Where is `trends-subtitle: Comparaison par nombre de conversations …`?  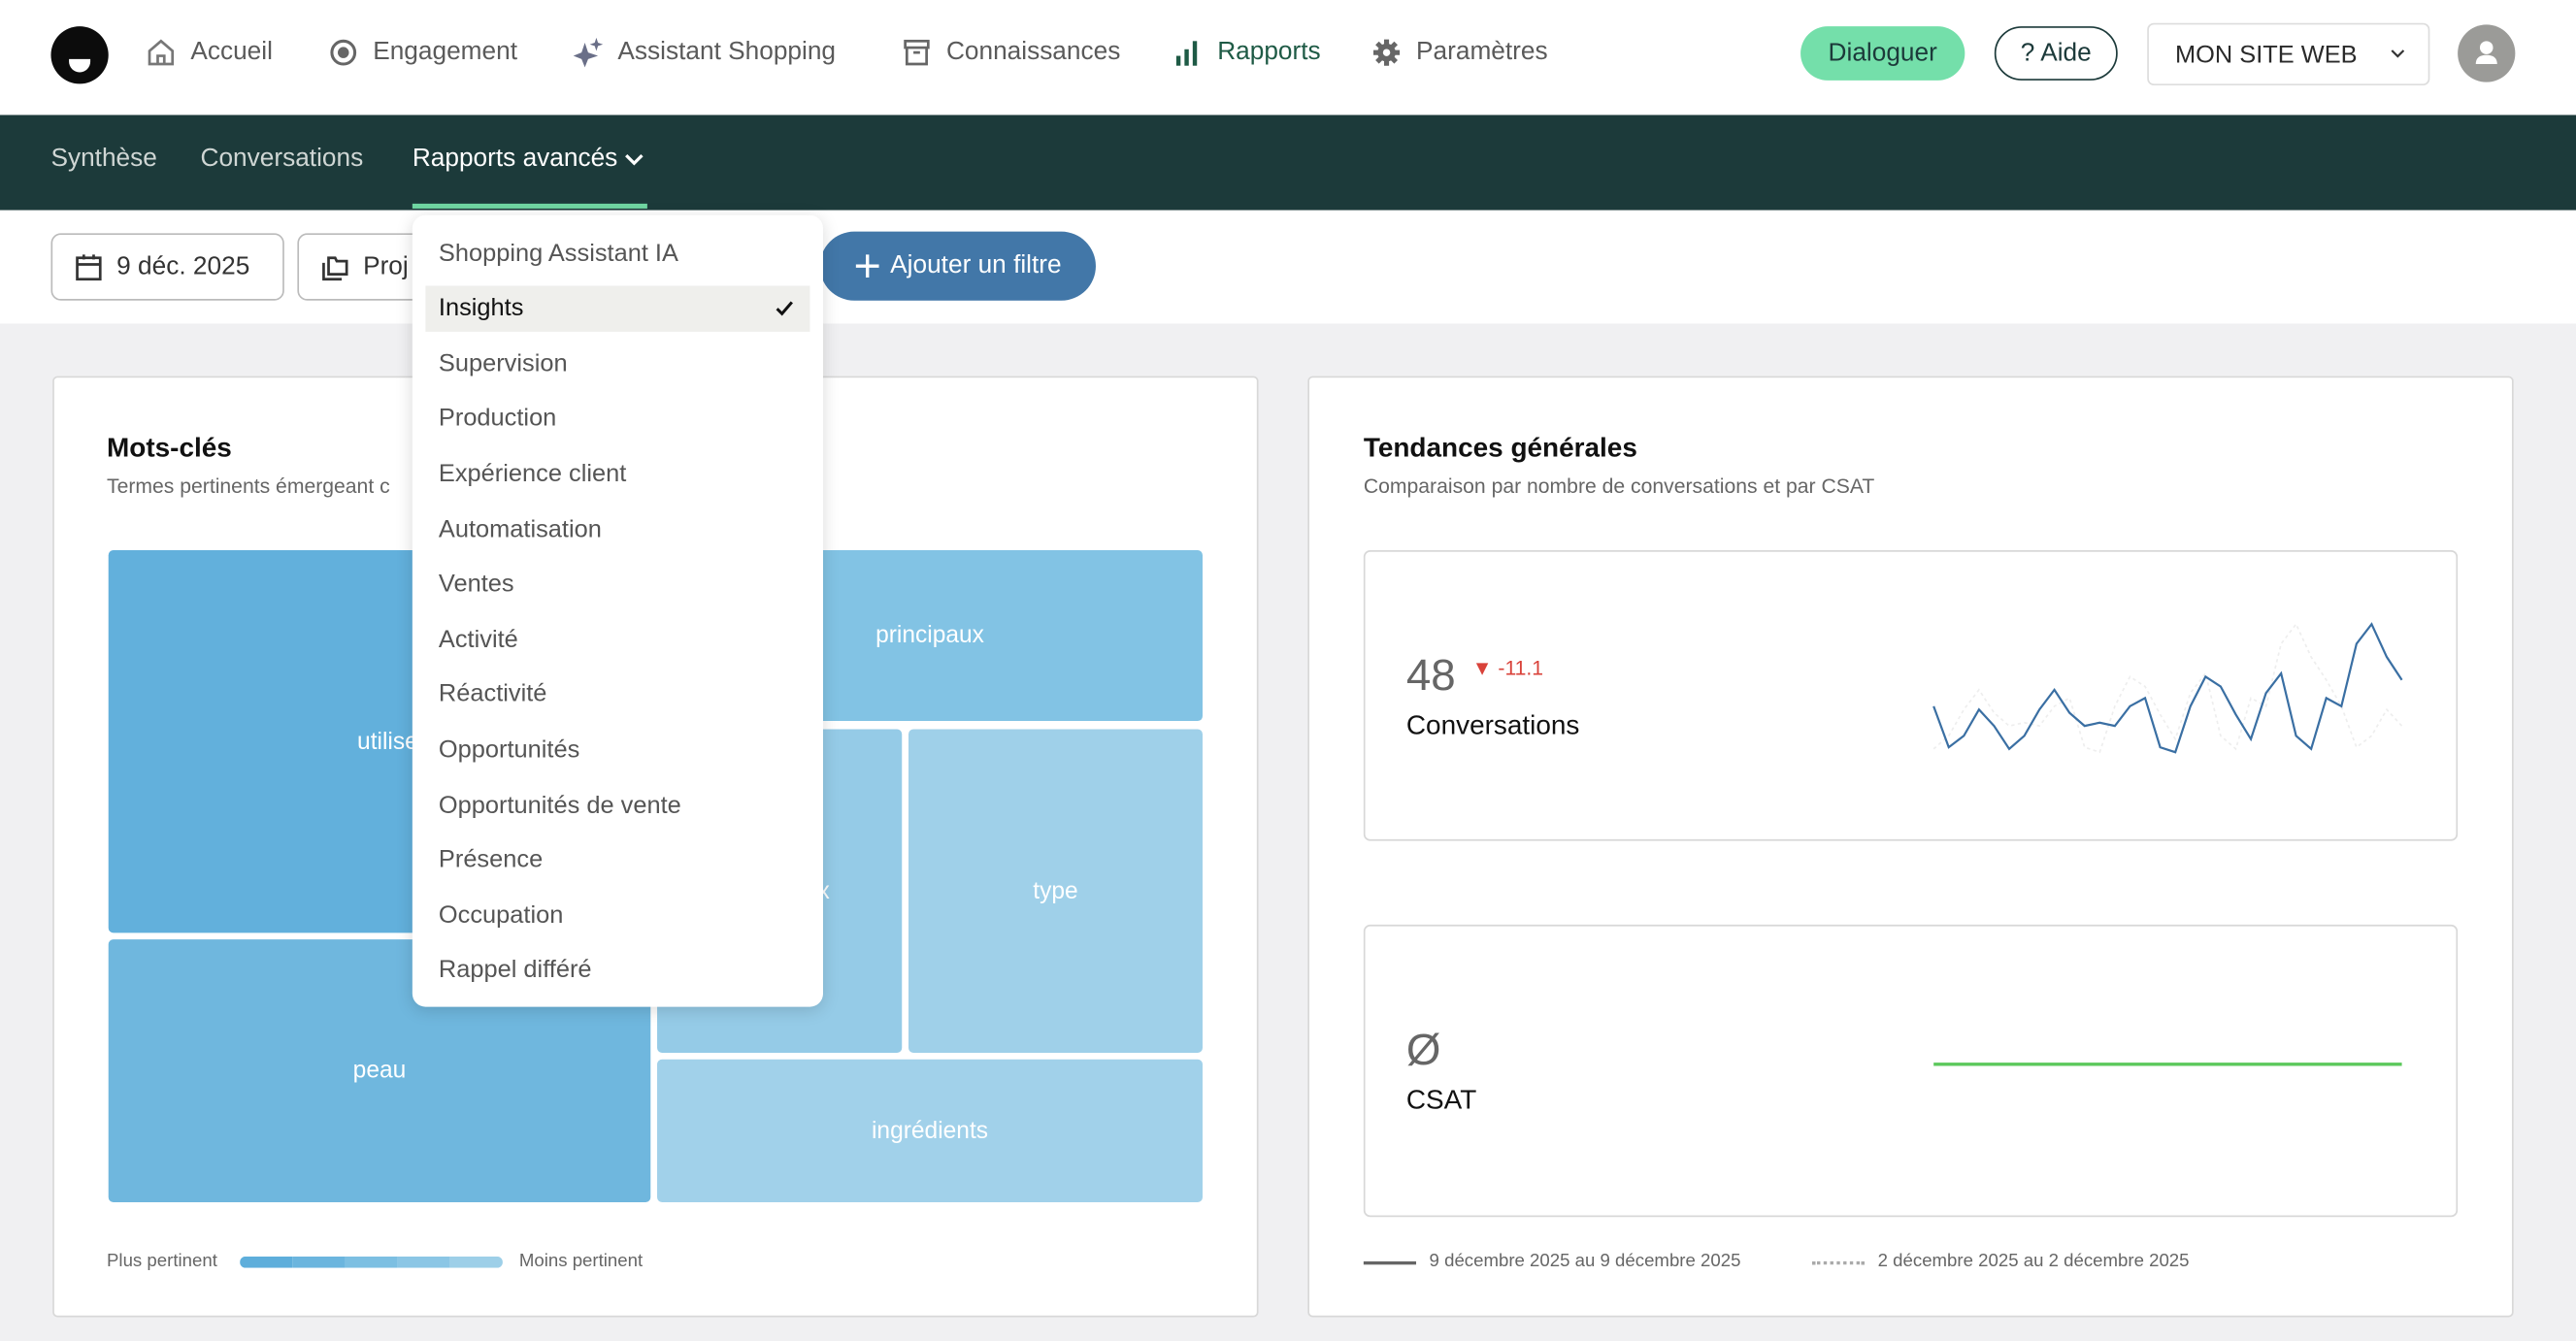
trends-subtitle: Comparaison par nombre de conversations … is located at coordinates (1619, 486).